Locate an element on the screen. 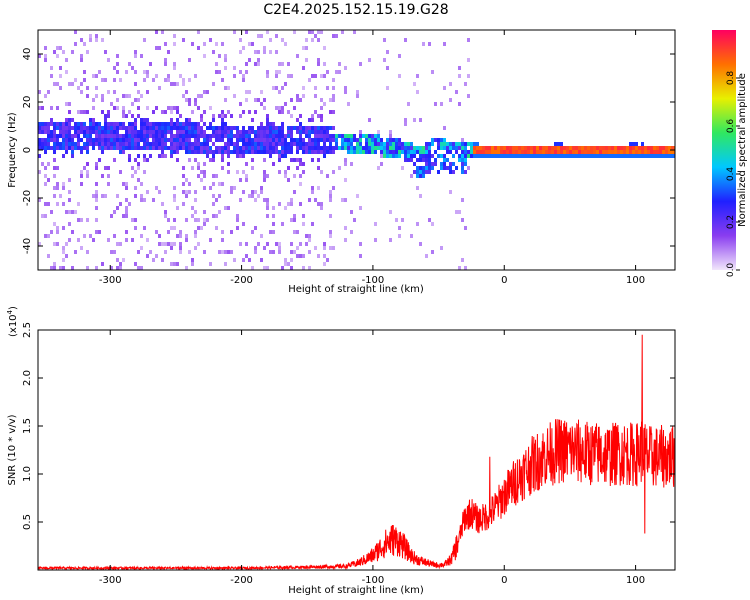  colorbar-tick-label: 0.2 is located at coordinates (731, 222).